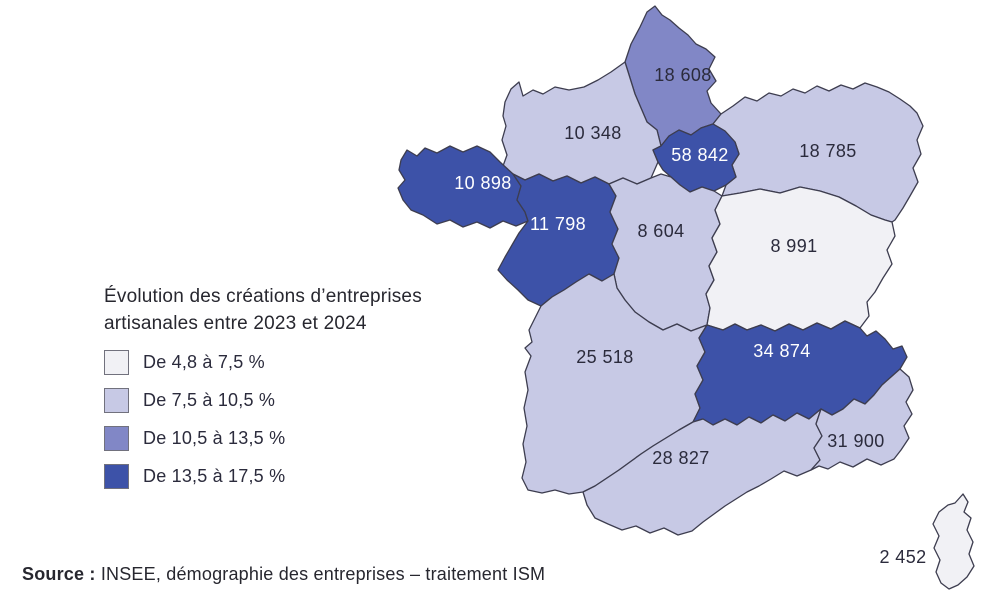 This screenshot has height=608, width=998. What do you see at coordinates (855, 441) in the screenshot?
I see `region-value-provence-alpes-cote-d-azur: 31 900` at bounding box center [855, 441].